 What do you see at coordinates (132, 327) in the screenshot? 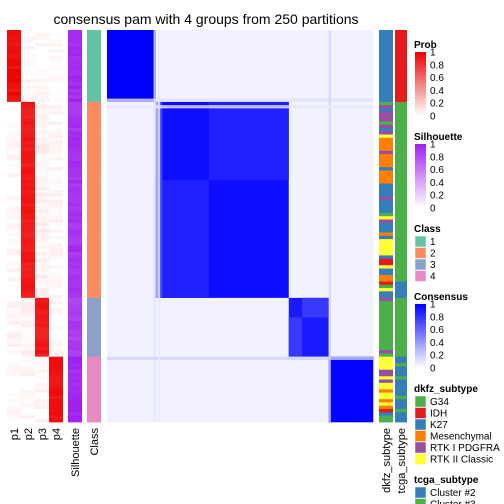
I see `consensus-block` at bounding box center [132, 327].